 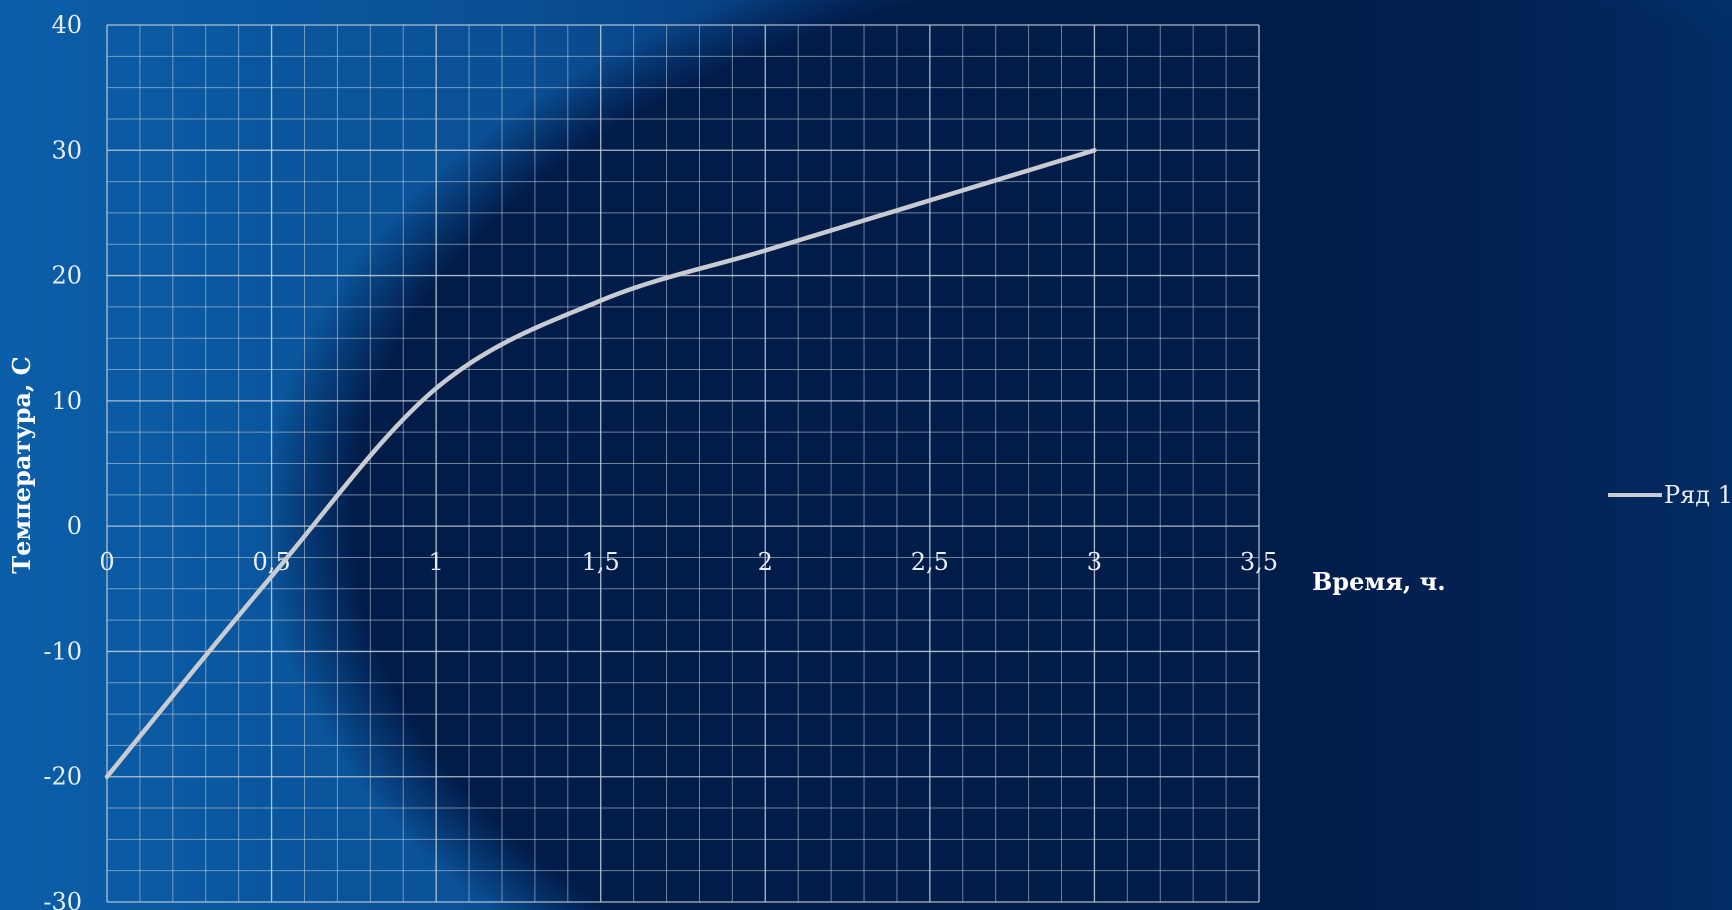 What do you see at coordinates (930, 562) in the screenshot?
I see `x-tick-label: 2,5` at bounding box center [930, 562].